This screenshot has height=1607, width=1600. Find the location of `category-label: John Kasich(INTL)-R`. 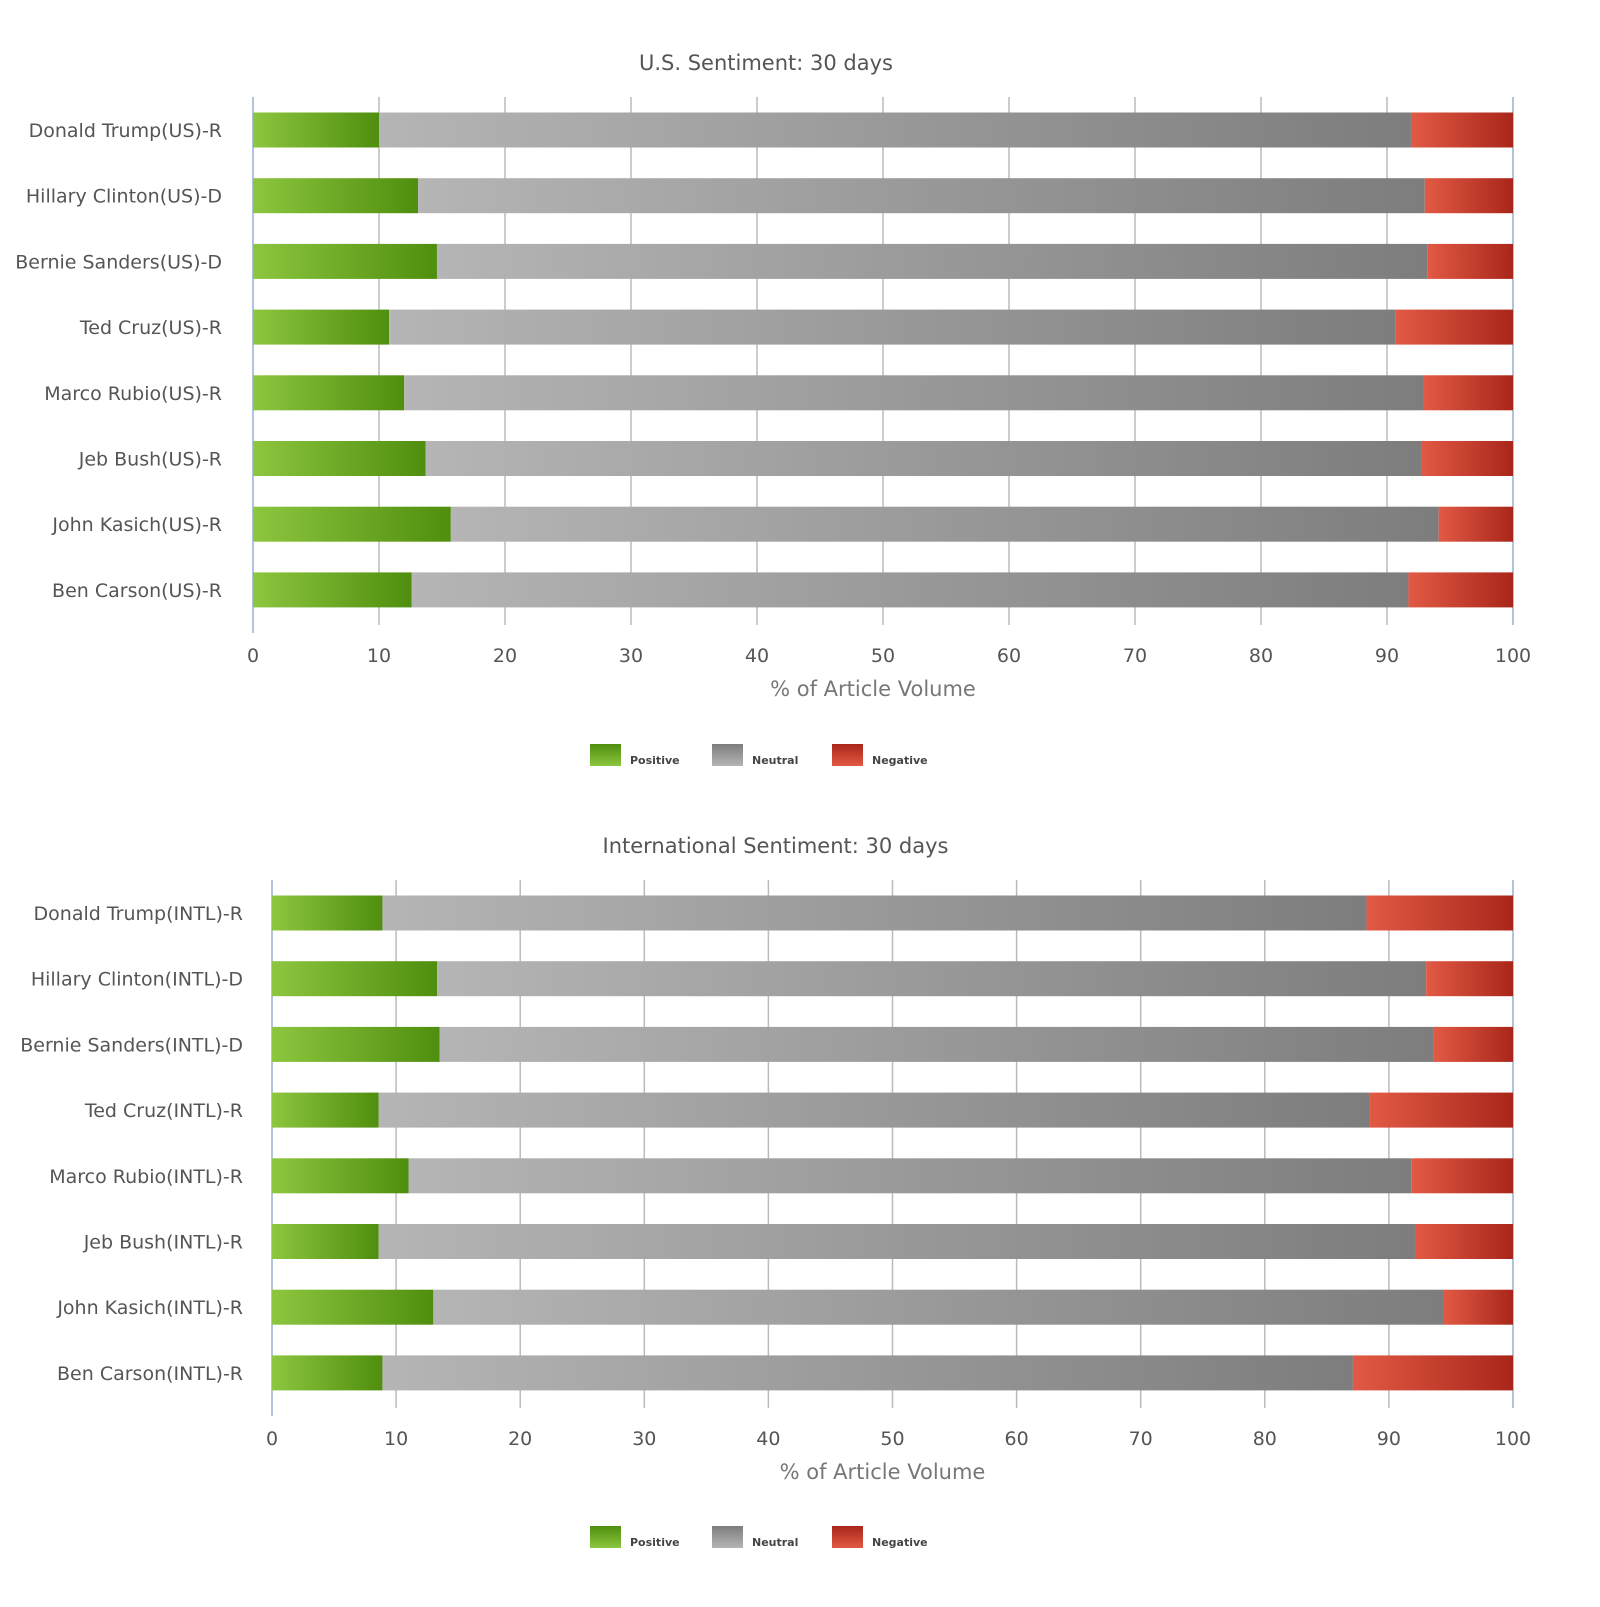

category-label: John Kasich(INTL)-R is located at coordinates (149, 1308).